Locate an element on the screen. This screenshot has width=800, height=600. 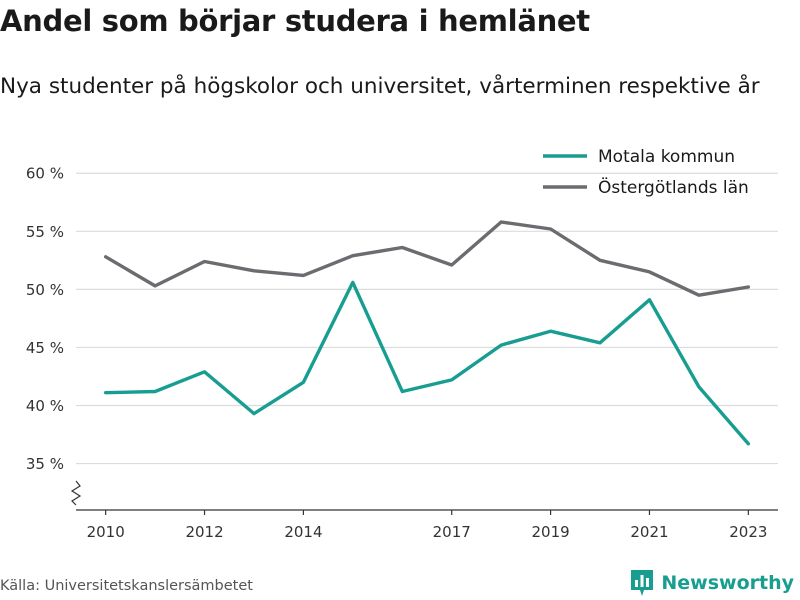
chart-title: Andel som börjar studera i hemlänet is located at coordinates (295, 21).